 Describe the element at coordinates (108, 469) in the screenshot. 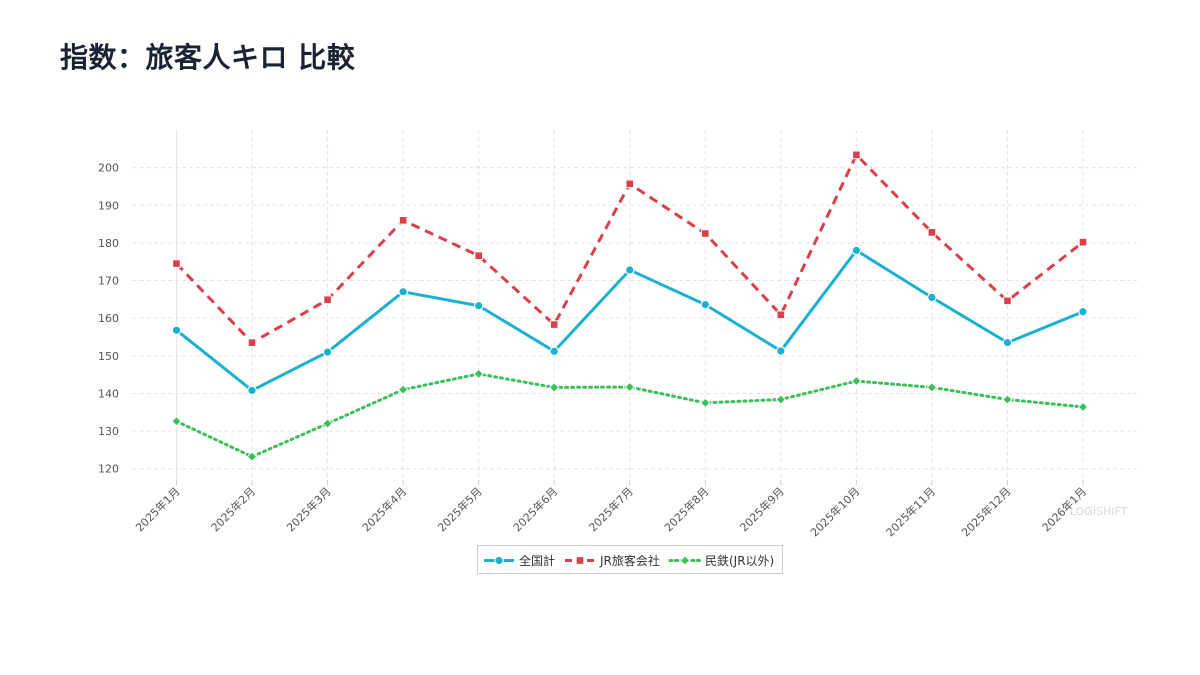

I see `y-tick-label: 120` at that location.